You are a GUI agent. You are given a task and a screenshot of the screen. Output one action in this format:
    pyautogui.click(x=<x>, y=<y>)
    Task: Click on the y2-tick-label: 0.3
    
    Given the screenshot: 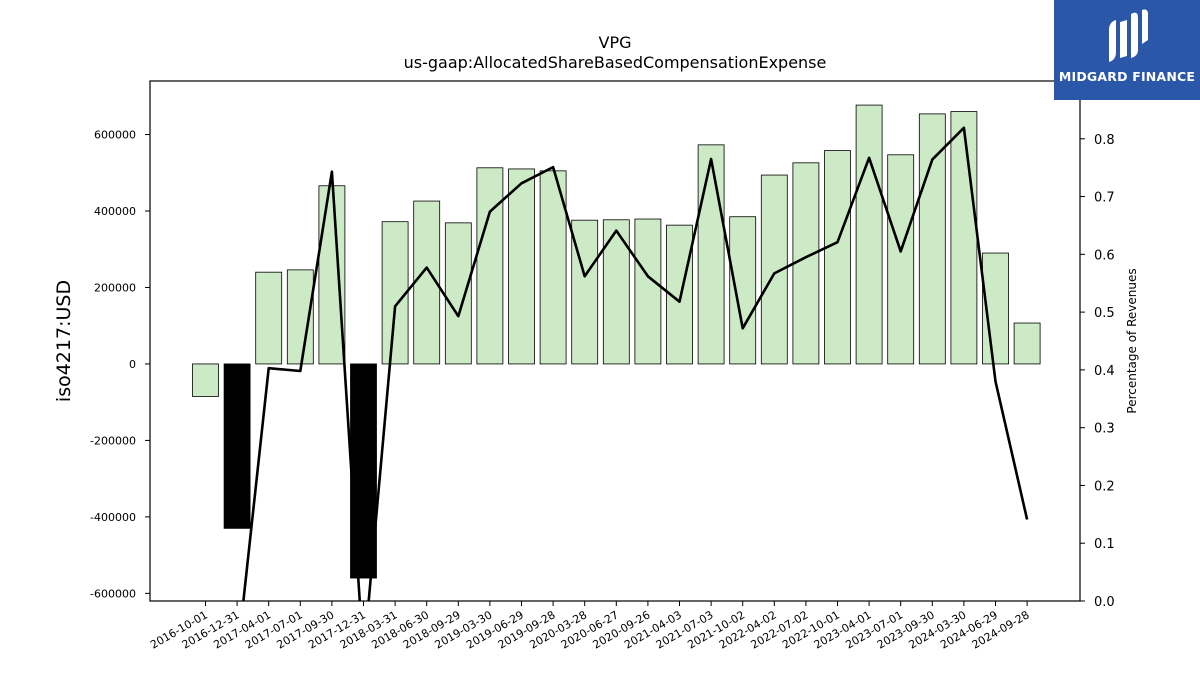 What is the action you would take?
    pyautogui.click(x=1104, y=429)
    